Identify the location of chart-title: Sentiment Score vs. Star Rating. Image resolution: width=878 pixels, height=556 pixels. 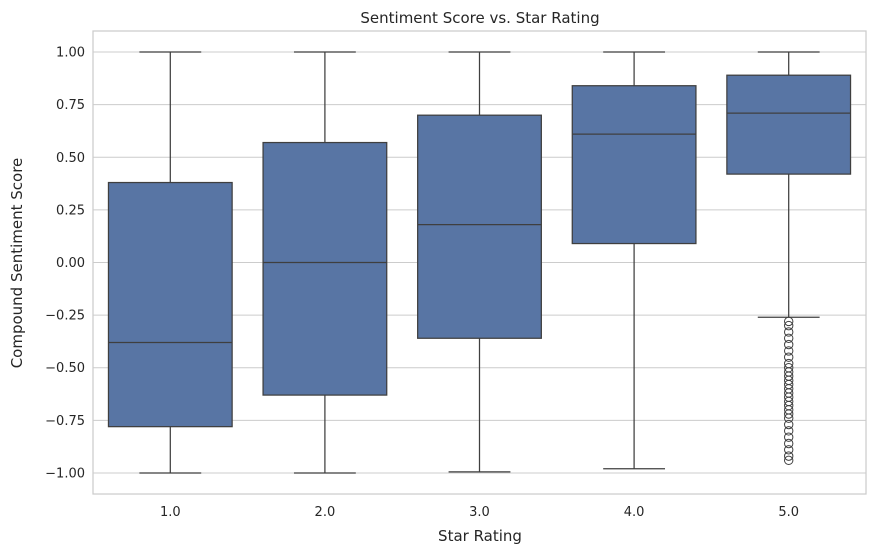
(479, 18).